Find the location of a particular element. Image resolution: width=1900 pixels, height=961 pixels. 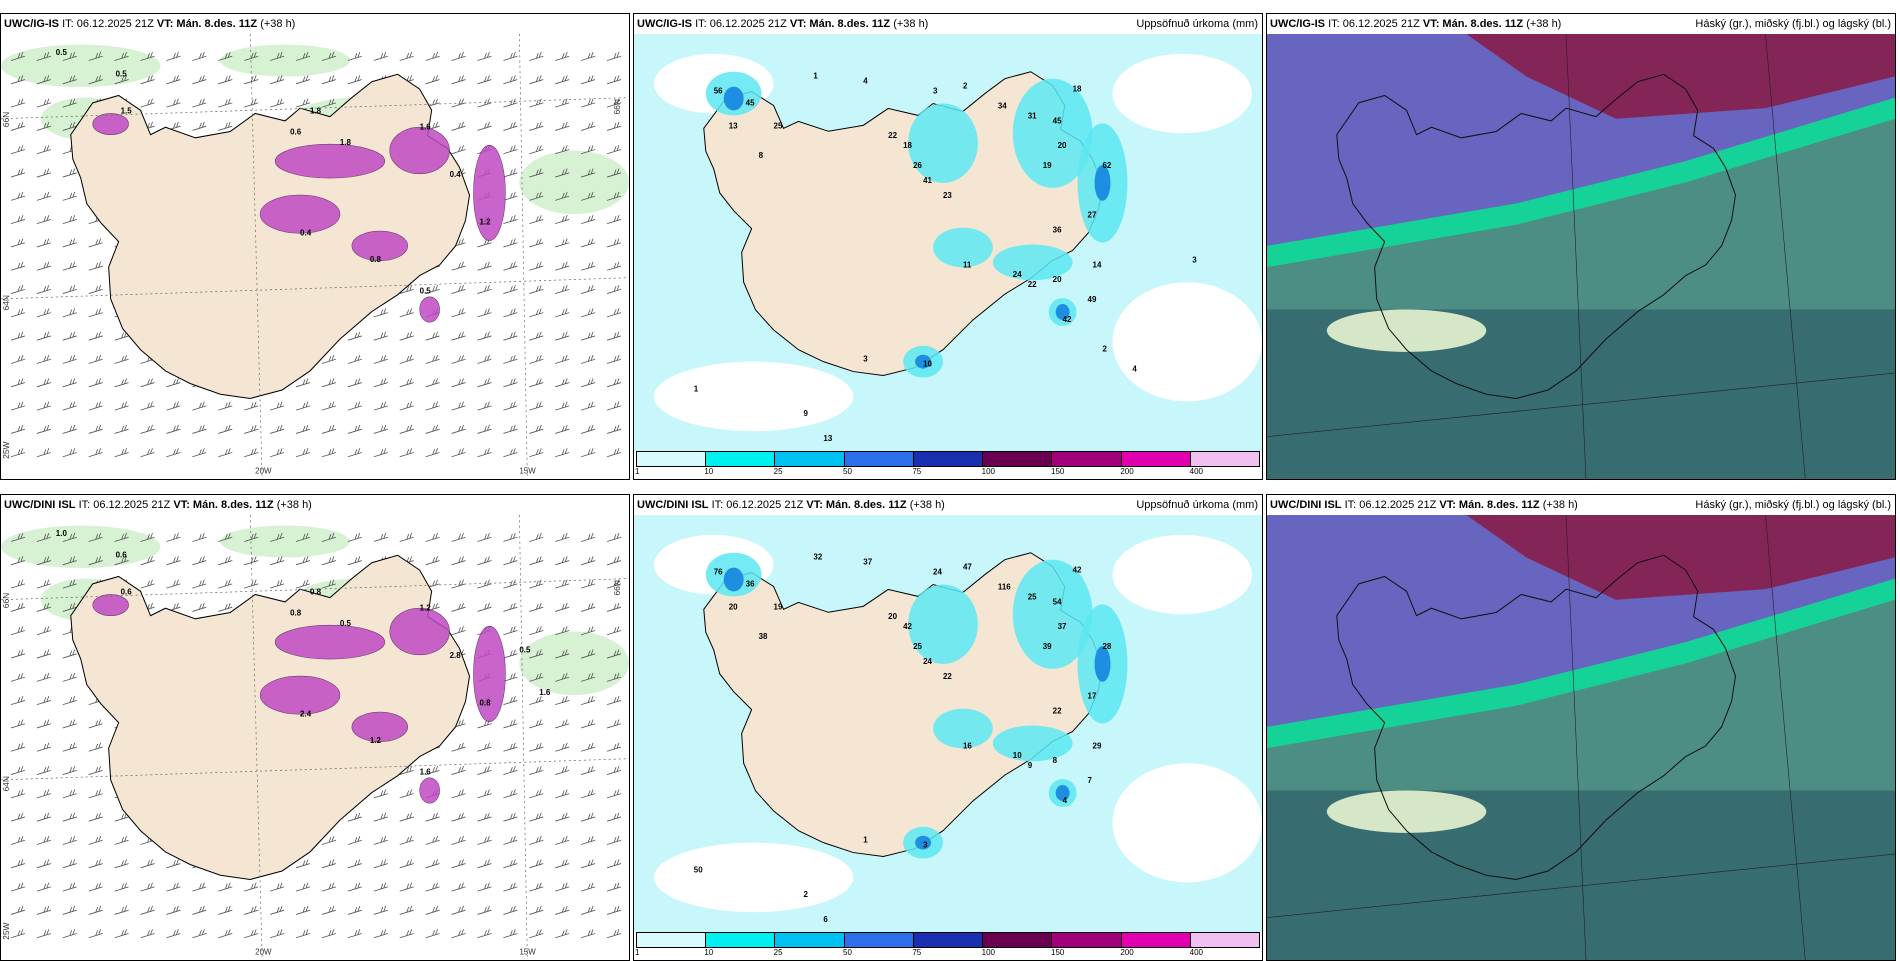

graticule-line is located at coordinates (315, 288).